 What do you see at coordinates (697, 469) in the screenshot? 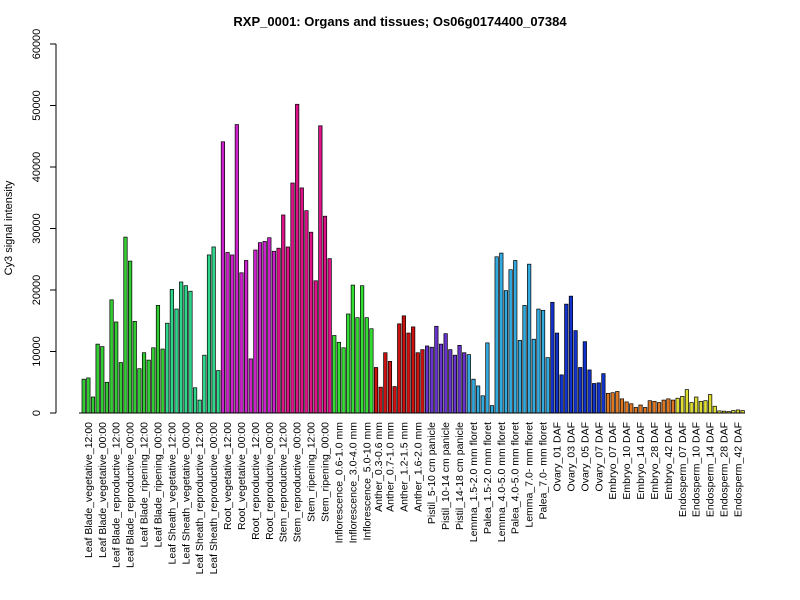
I see `x-tick-label: Endosperm_10 DAF` at bounding box center [697, 469].